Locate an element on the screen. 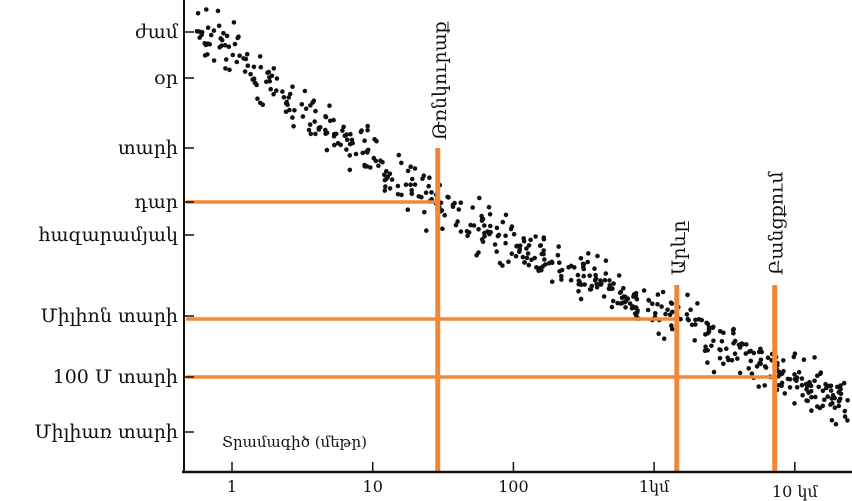 The image size is (852, 501). x-axis-label: Տրամագիծ (մեթր) is located at coordinates (294, 442).